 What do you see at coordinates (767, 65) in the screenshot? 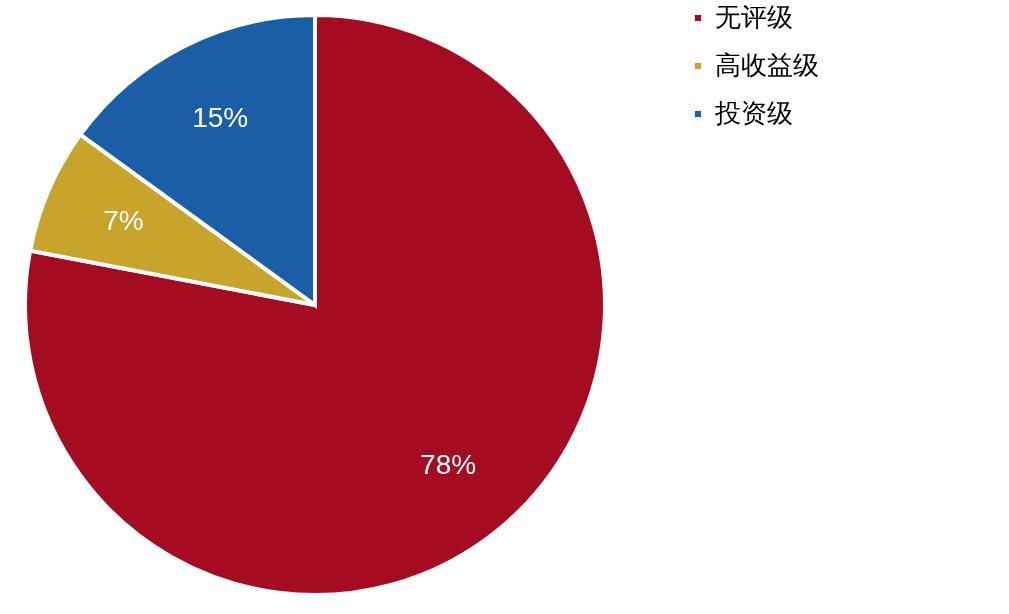
I see `legend-label: 高收益级` at bounding box center [767, 65].